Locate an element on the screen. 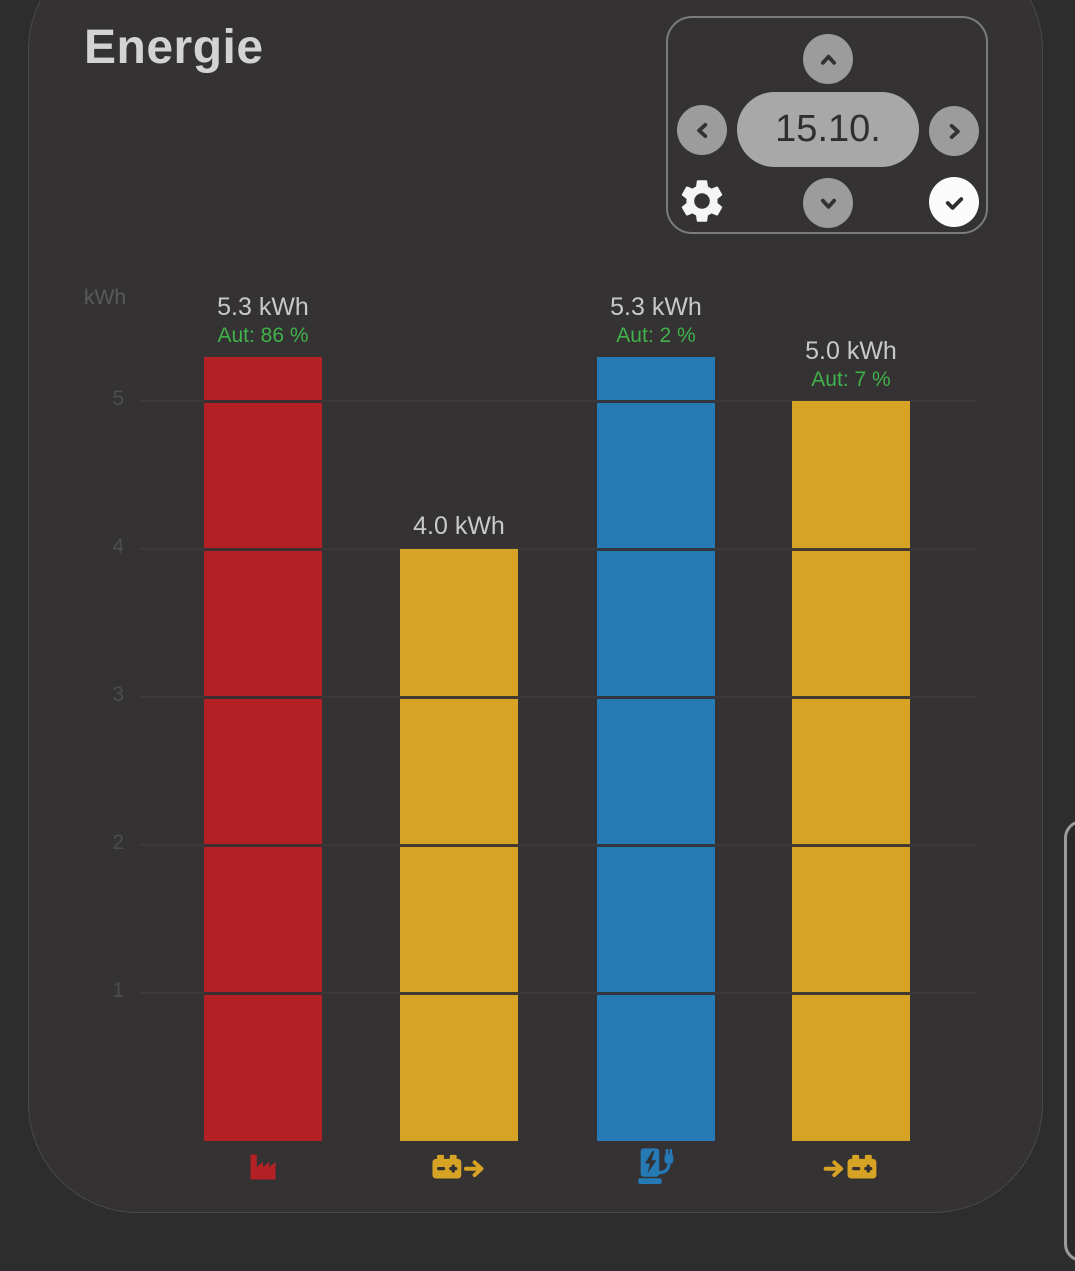 This screenshot has width=1075, height=1271. chevron-left-icon is located at coordinates (701, 130).